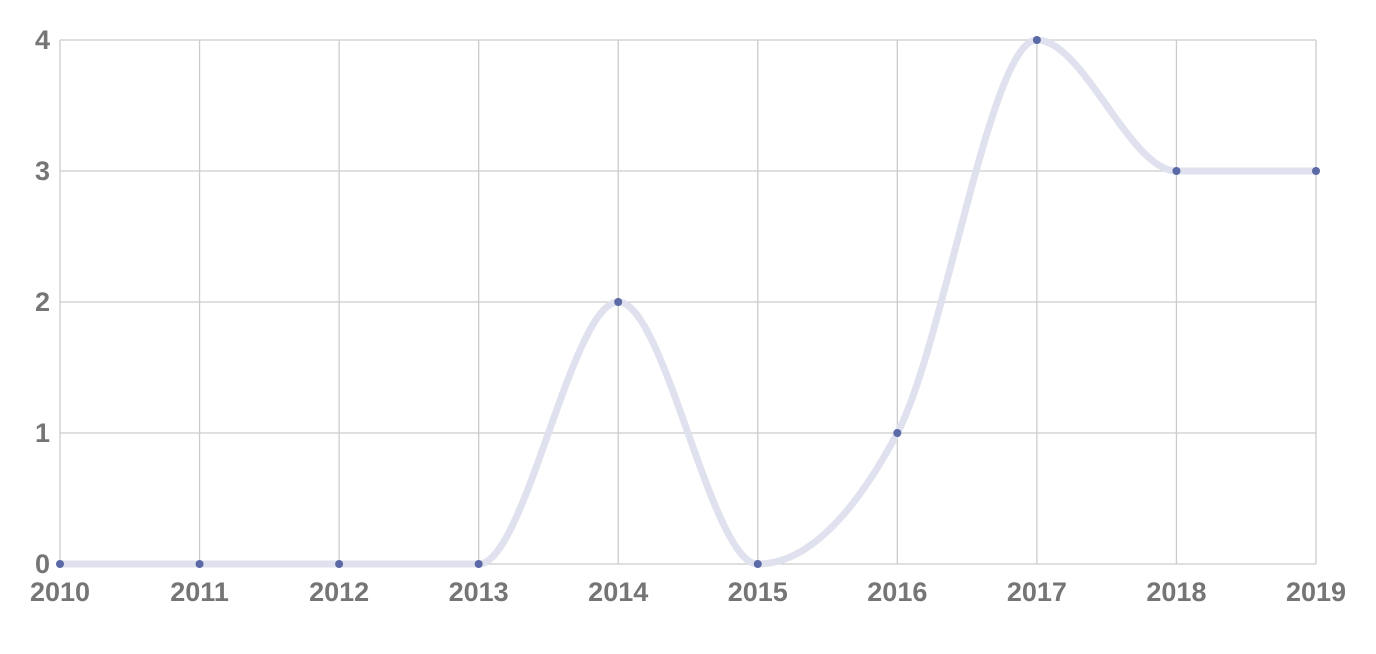 The width and height of the screenshot is (1376, 654). I want to click on y-tick-label: 3, so click(42, 171).